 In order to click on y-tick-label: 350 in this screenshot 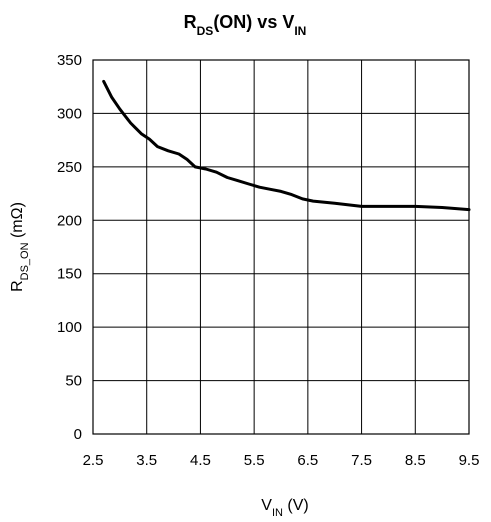, I will do `click(69, 60)`.